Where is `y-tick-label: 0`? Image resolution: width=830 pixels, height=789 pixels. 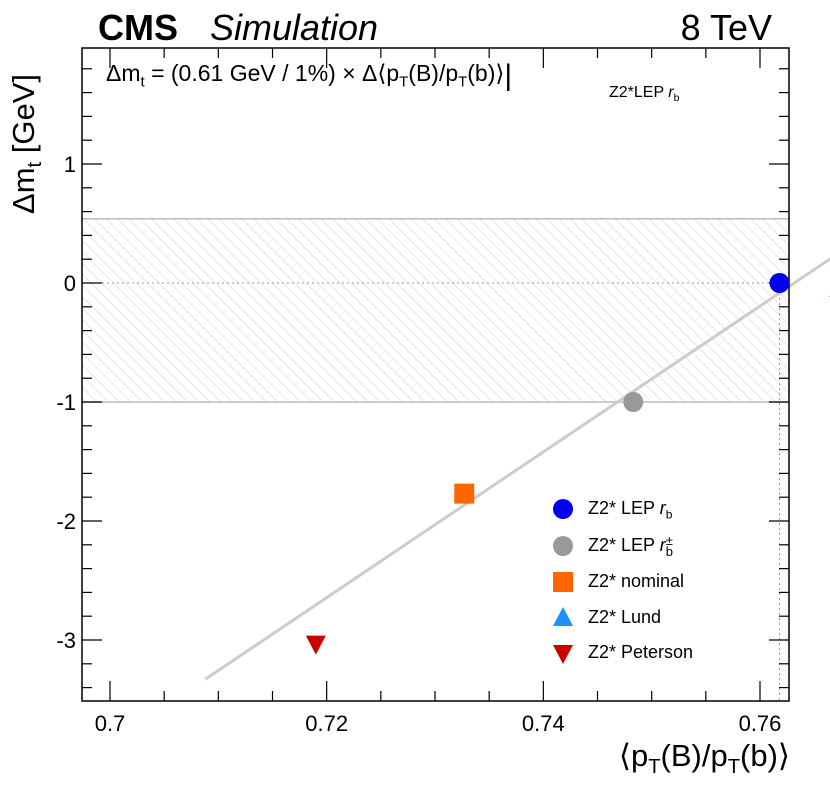
y-tick-label: 0 is located at coordinates (70, 283).